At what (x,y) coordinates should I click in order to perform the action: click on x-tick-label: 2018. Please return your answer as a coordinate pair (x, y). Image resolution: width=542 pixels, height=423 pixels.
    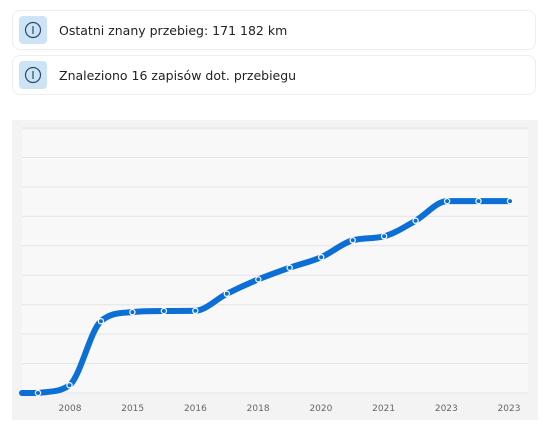
    Looking at the image, I should click on (258, 409).